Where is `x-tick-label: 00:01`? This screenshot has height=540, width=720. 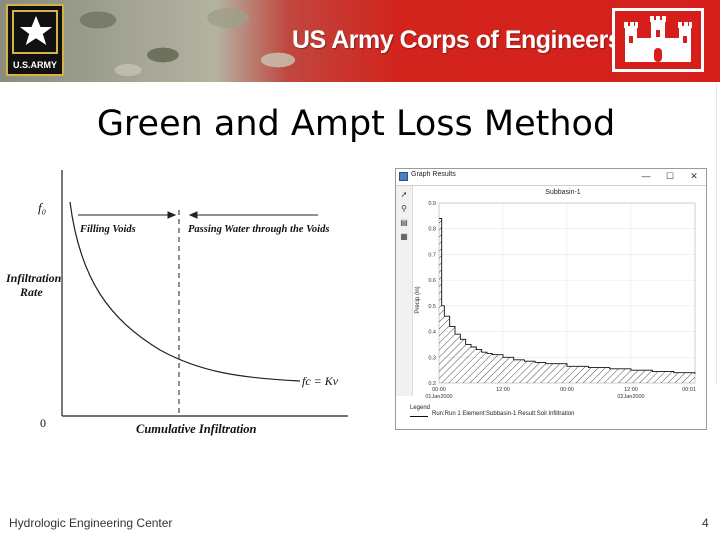 x-tick-label: 00:01 is located at coordinates (689, 390).